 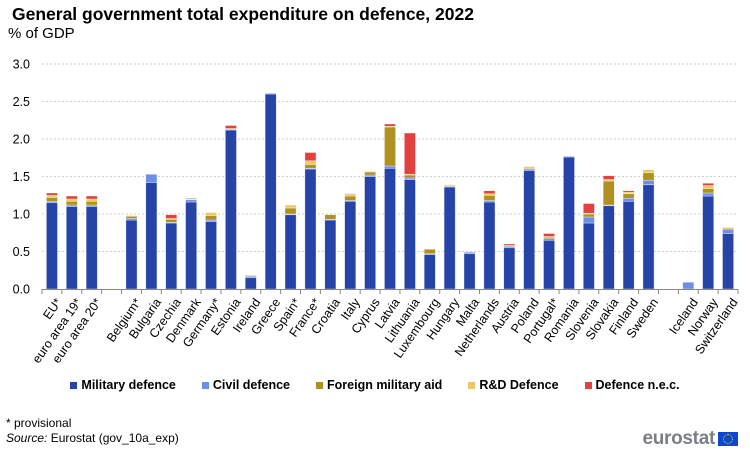 I want to click on eurostat-logo: eurostat, so click(x=690, y=439).